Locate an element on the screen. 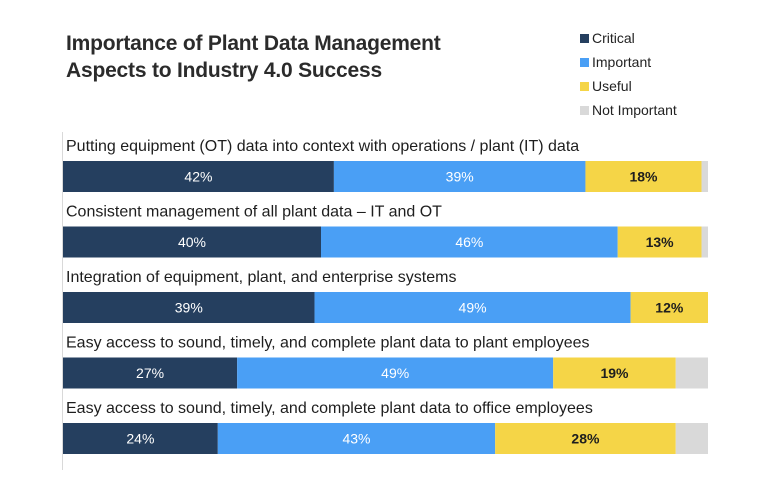 This screenshot has height=497, width=768. legend-swatch-important is located at coordinates (584, 62).